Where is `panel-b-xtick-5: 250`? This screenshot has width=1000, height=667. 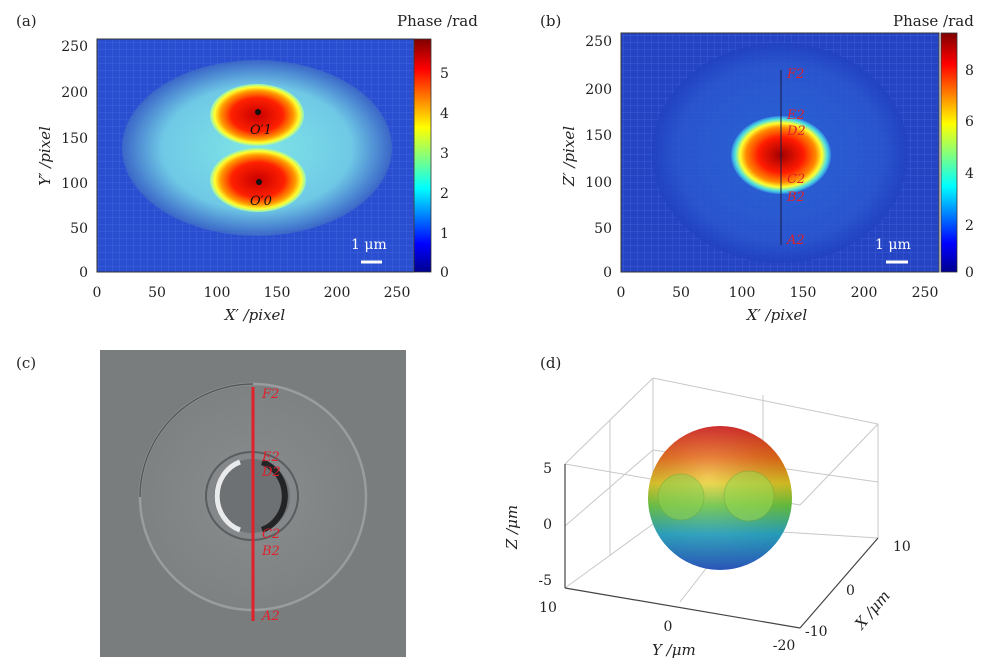
panel-b-xtick-5: 250 is located at coordinates (925, 293).